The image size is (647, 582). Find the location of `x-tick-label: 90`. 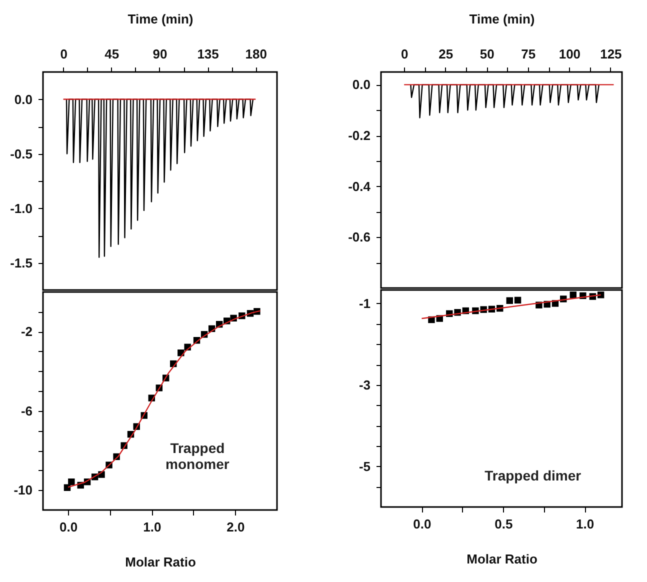

x-tick-label: 90 is located at coordinates (160, 54).